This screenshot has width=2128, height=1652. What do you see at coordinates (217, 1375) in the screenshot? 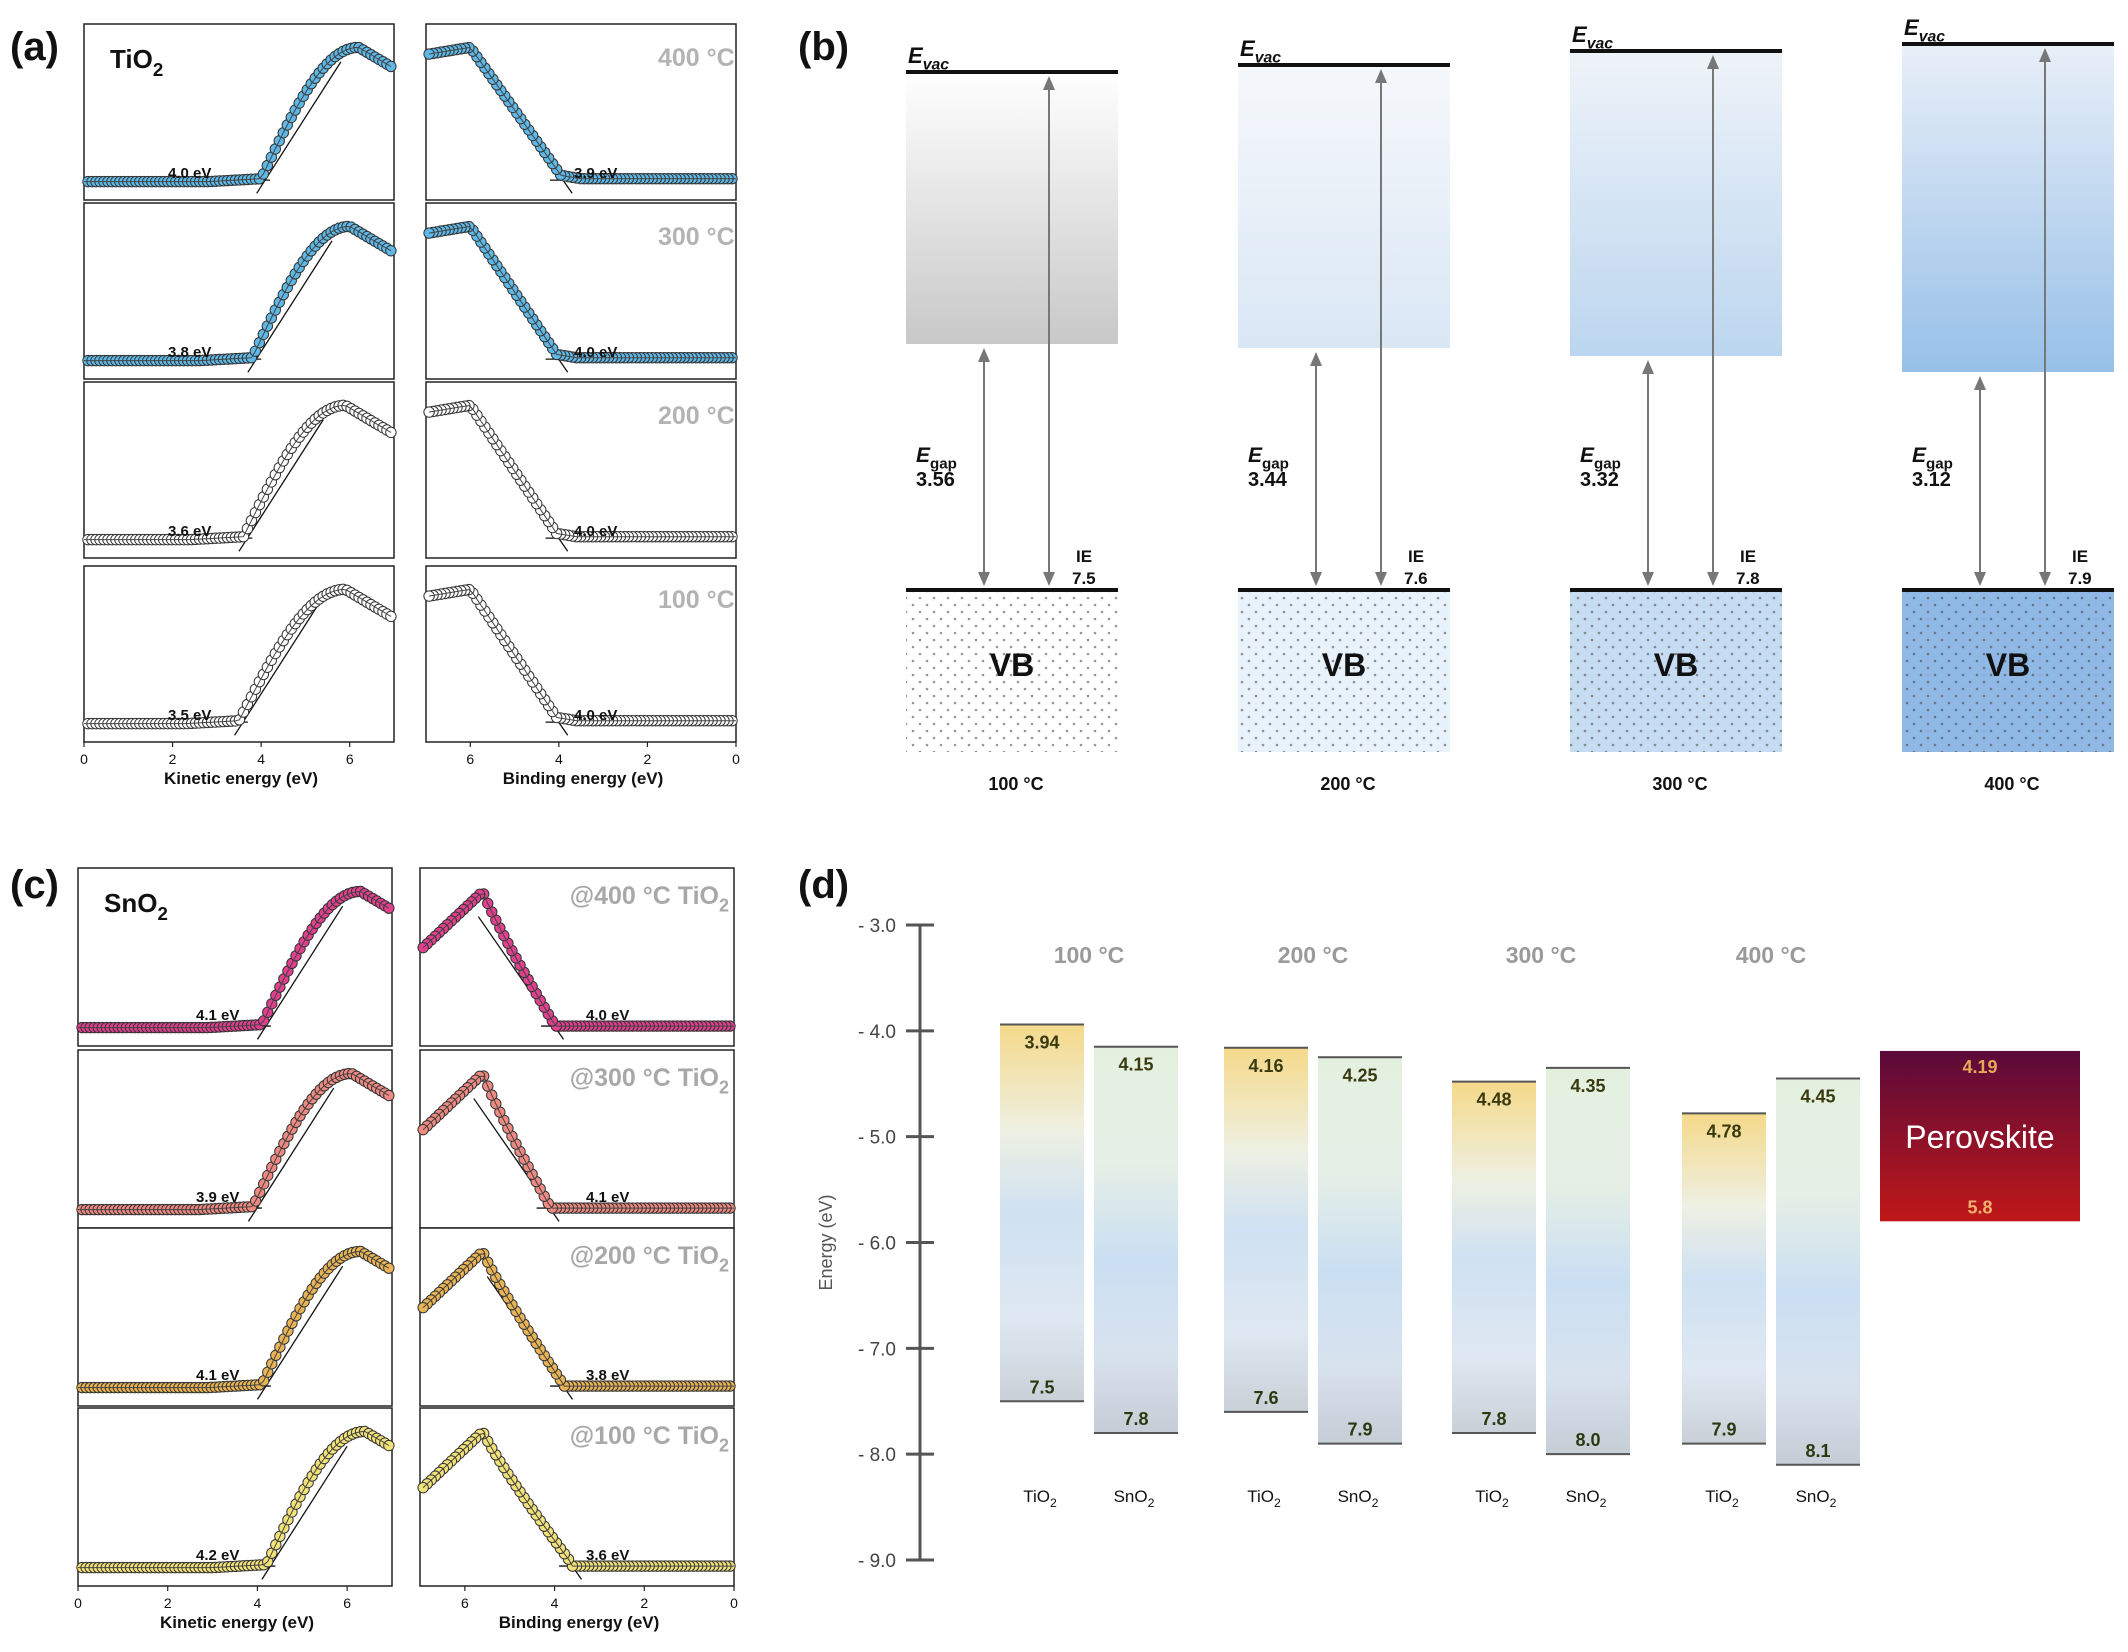
I see `c-ke-value-2: 4.1 eV` at bounding box center [217, 1375].